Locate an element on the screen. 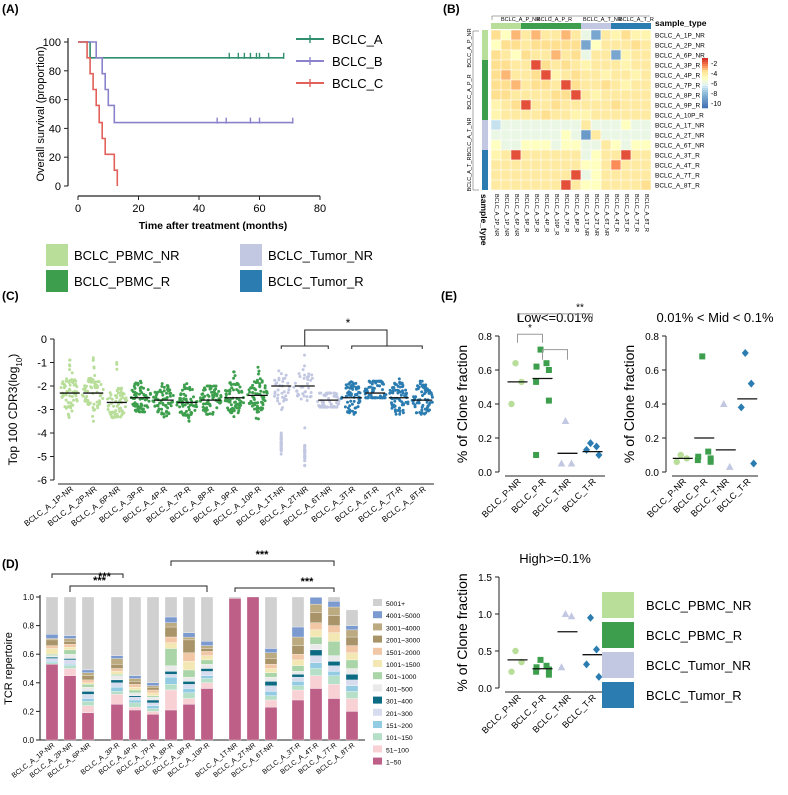 The width and height of the screenshot is (788, 795). column-label: BCLC_A_7P_R is located at coordinates (566, 213).